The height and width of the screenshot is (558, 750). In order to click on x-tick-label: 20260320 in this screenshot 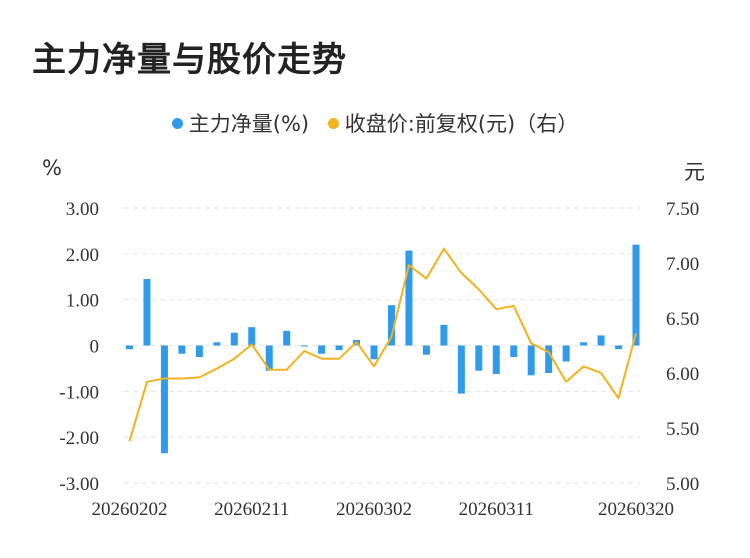, I will do `click(636, 509)`.